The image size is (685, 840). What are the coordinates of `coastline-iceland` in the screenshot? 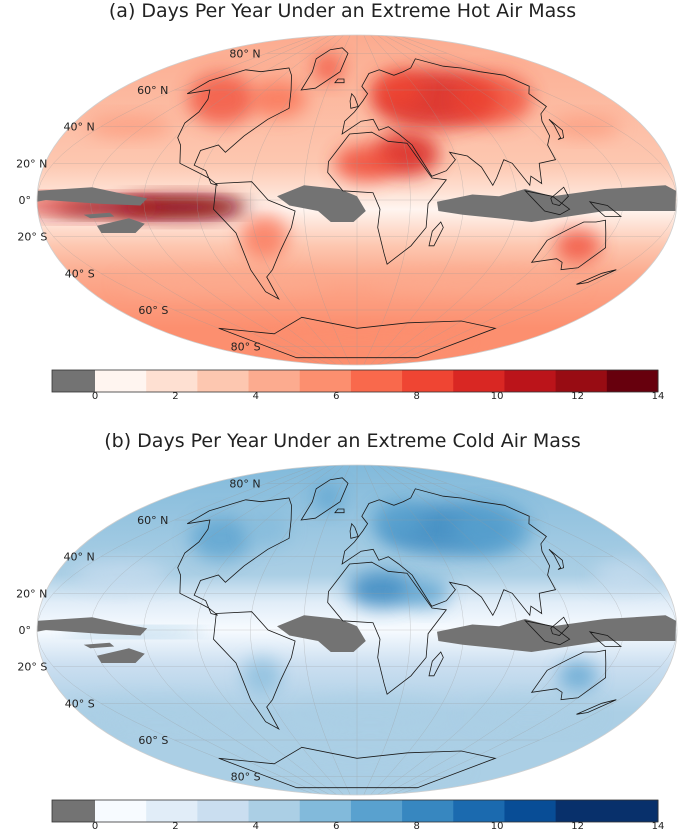 It's located at (339, 81).